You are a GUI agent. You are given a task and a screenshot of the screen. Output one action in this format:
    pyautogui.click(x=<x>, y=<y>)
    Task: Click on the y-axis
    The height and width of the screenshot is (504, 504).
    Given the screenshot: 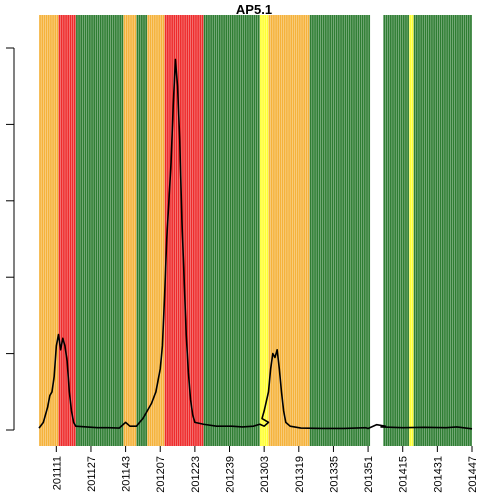 What is the action you would take?
    pyautogui.click(x=10, y=239)
    